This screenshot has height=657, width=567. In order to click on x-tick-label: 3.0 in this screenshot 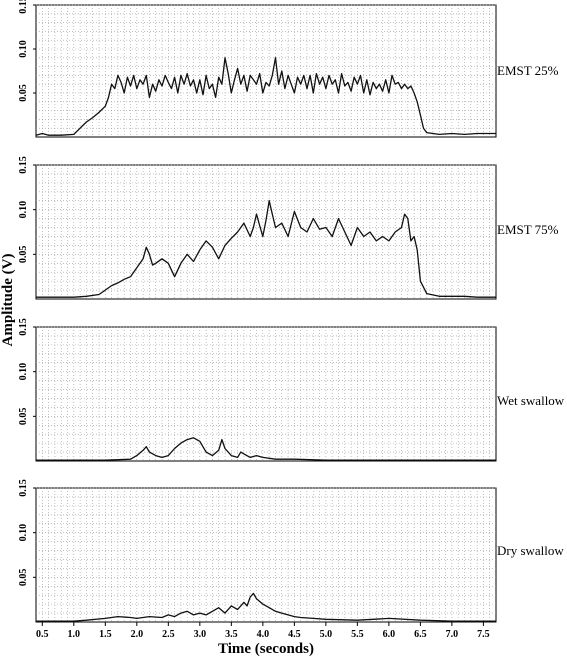, I will do `click(200, 634)`.